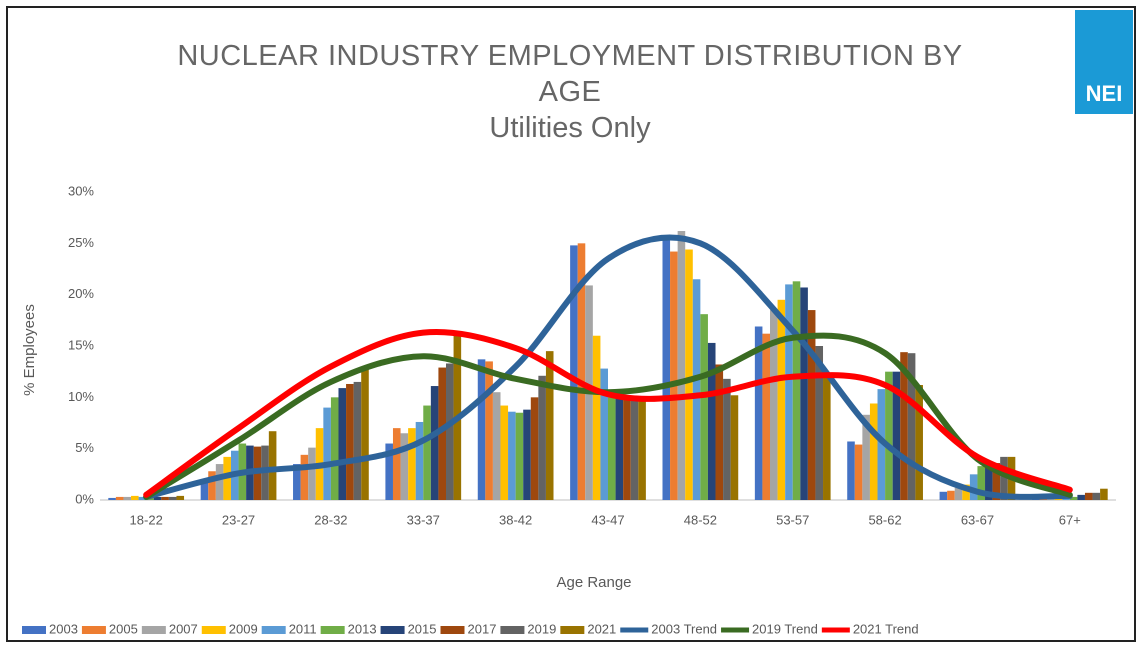 Image resolution: width=1144 pixels, height=649 pixels. I want to click on y-tick-label: 30%, so click(81, 190).